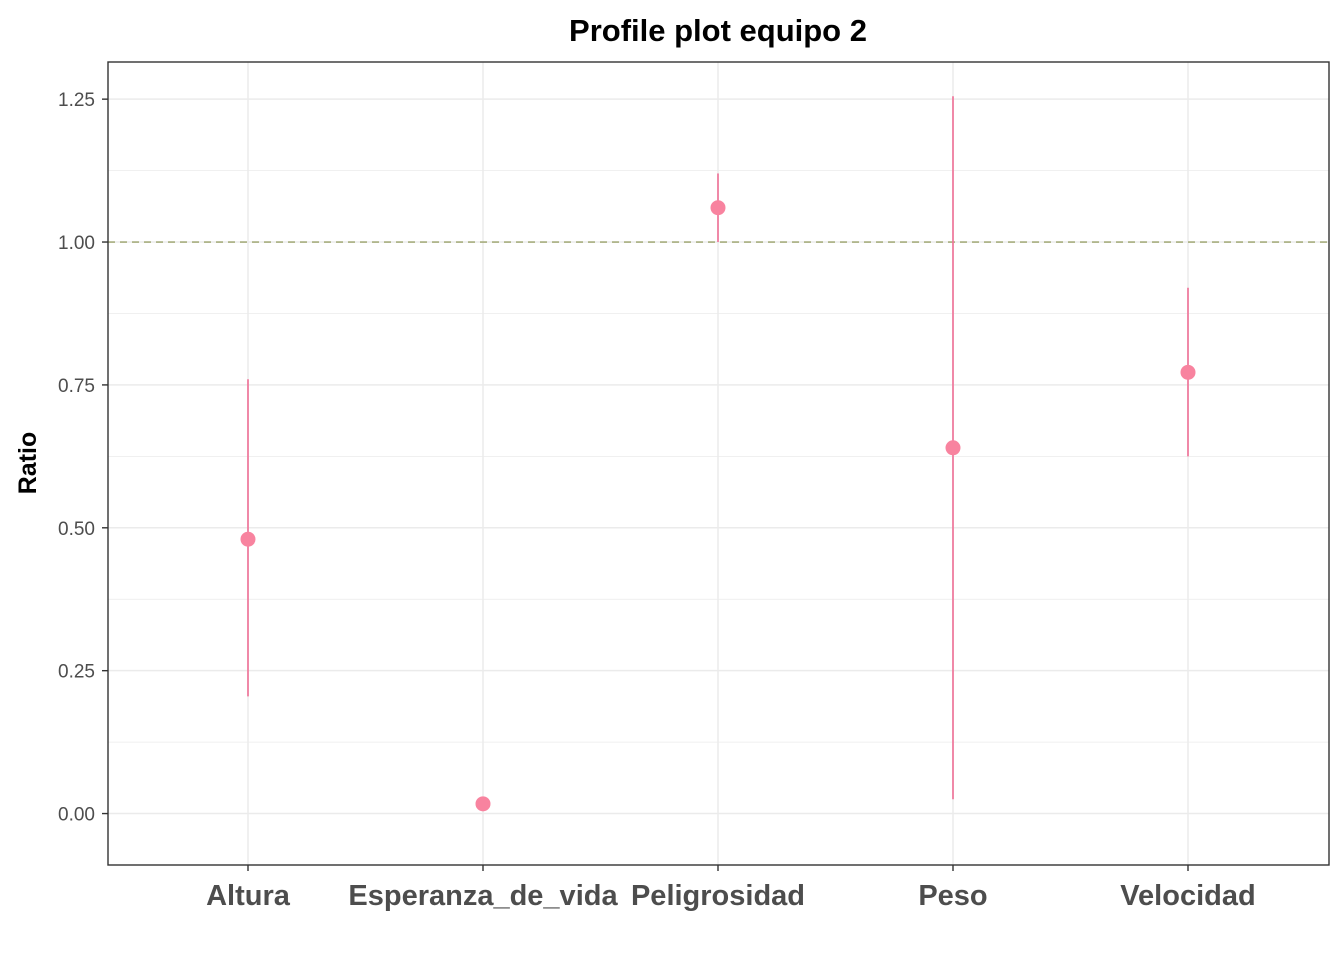 The width and height of the screenshot is (1344, 960). What do you see at coordinates (718, 896) in the screenshot?
I see `x-tick-label: Peligrosidad` at bounding box center [718, 896].